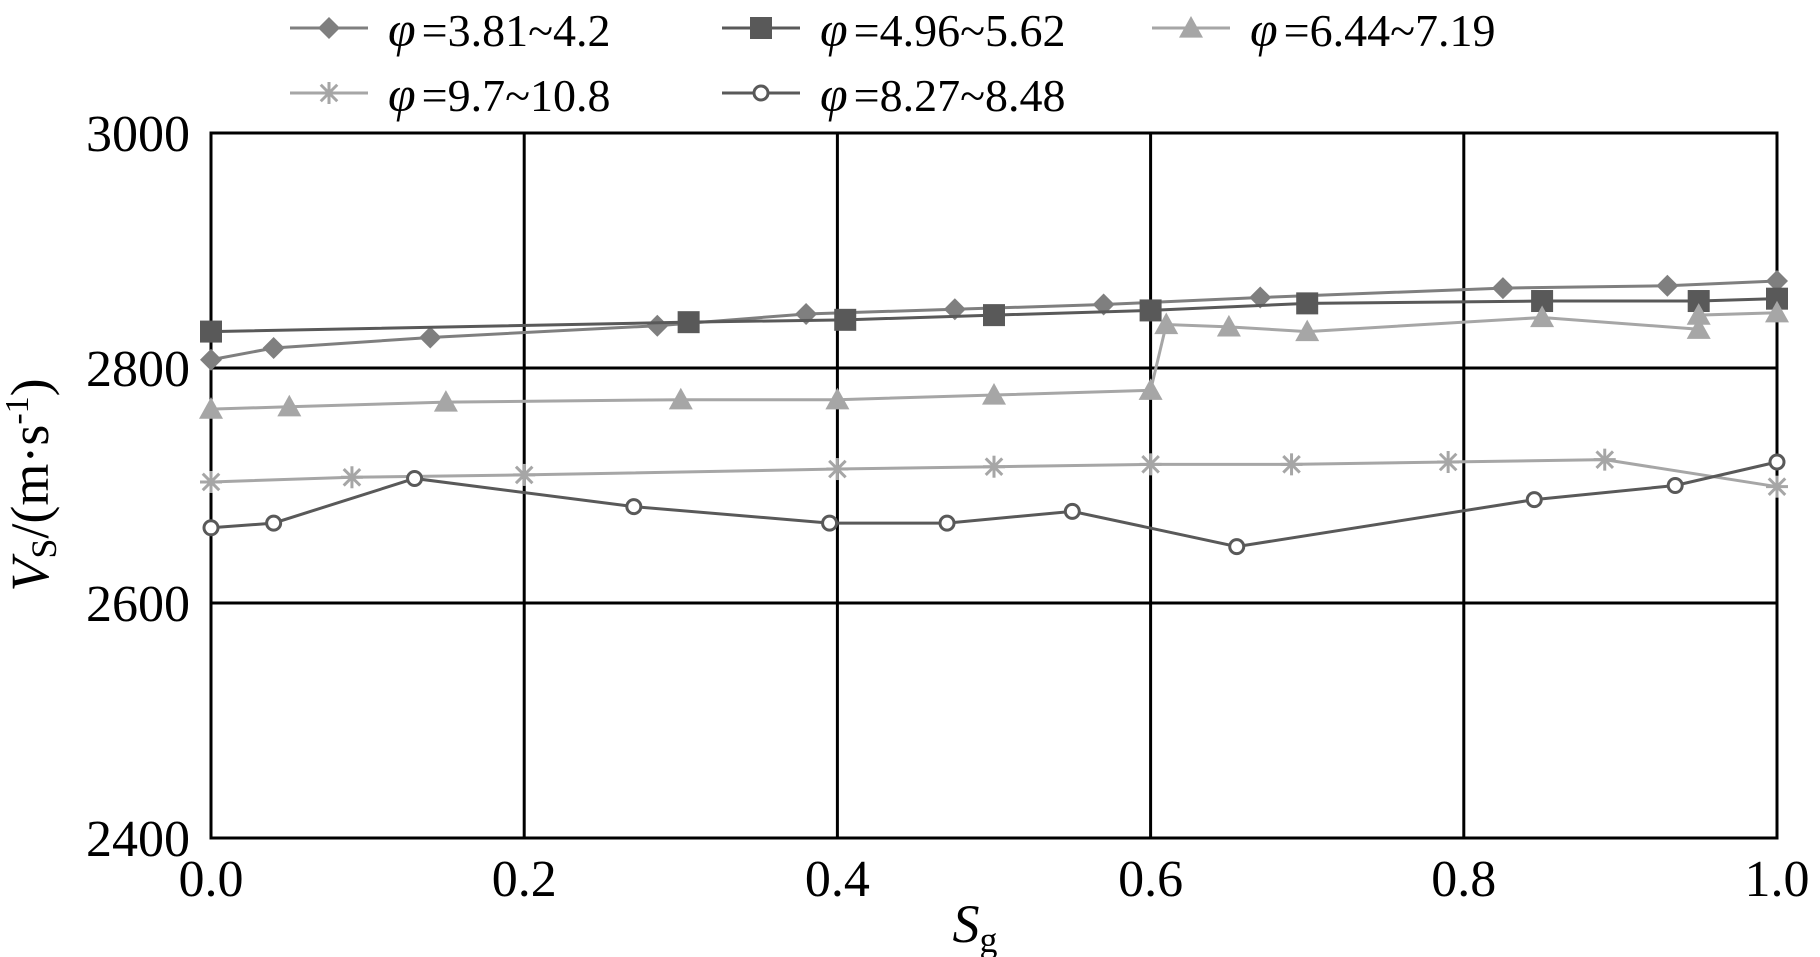 This screenshot has height=957, width=1820. I want to click on y-tick-label: 2400, so click(138, 839).